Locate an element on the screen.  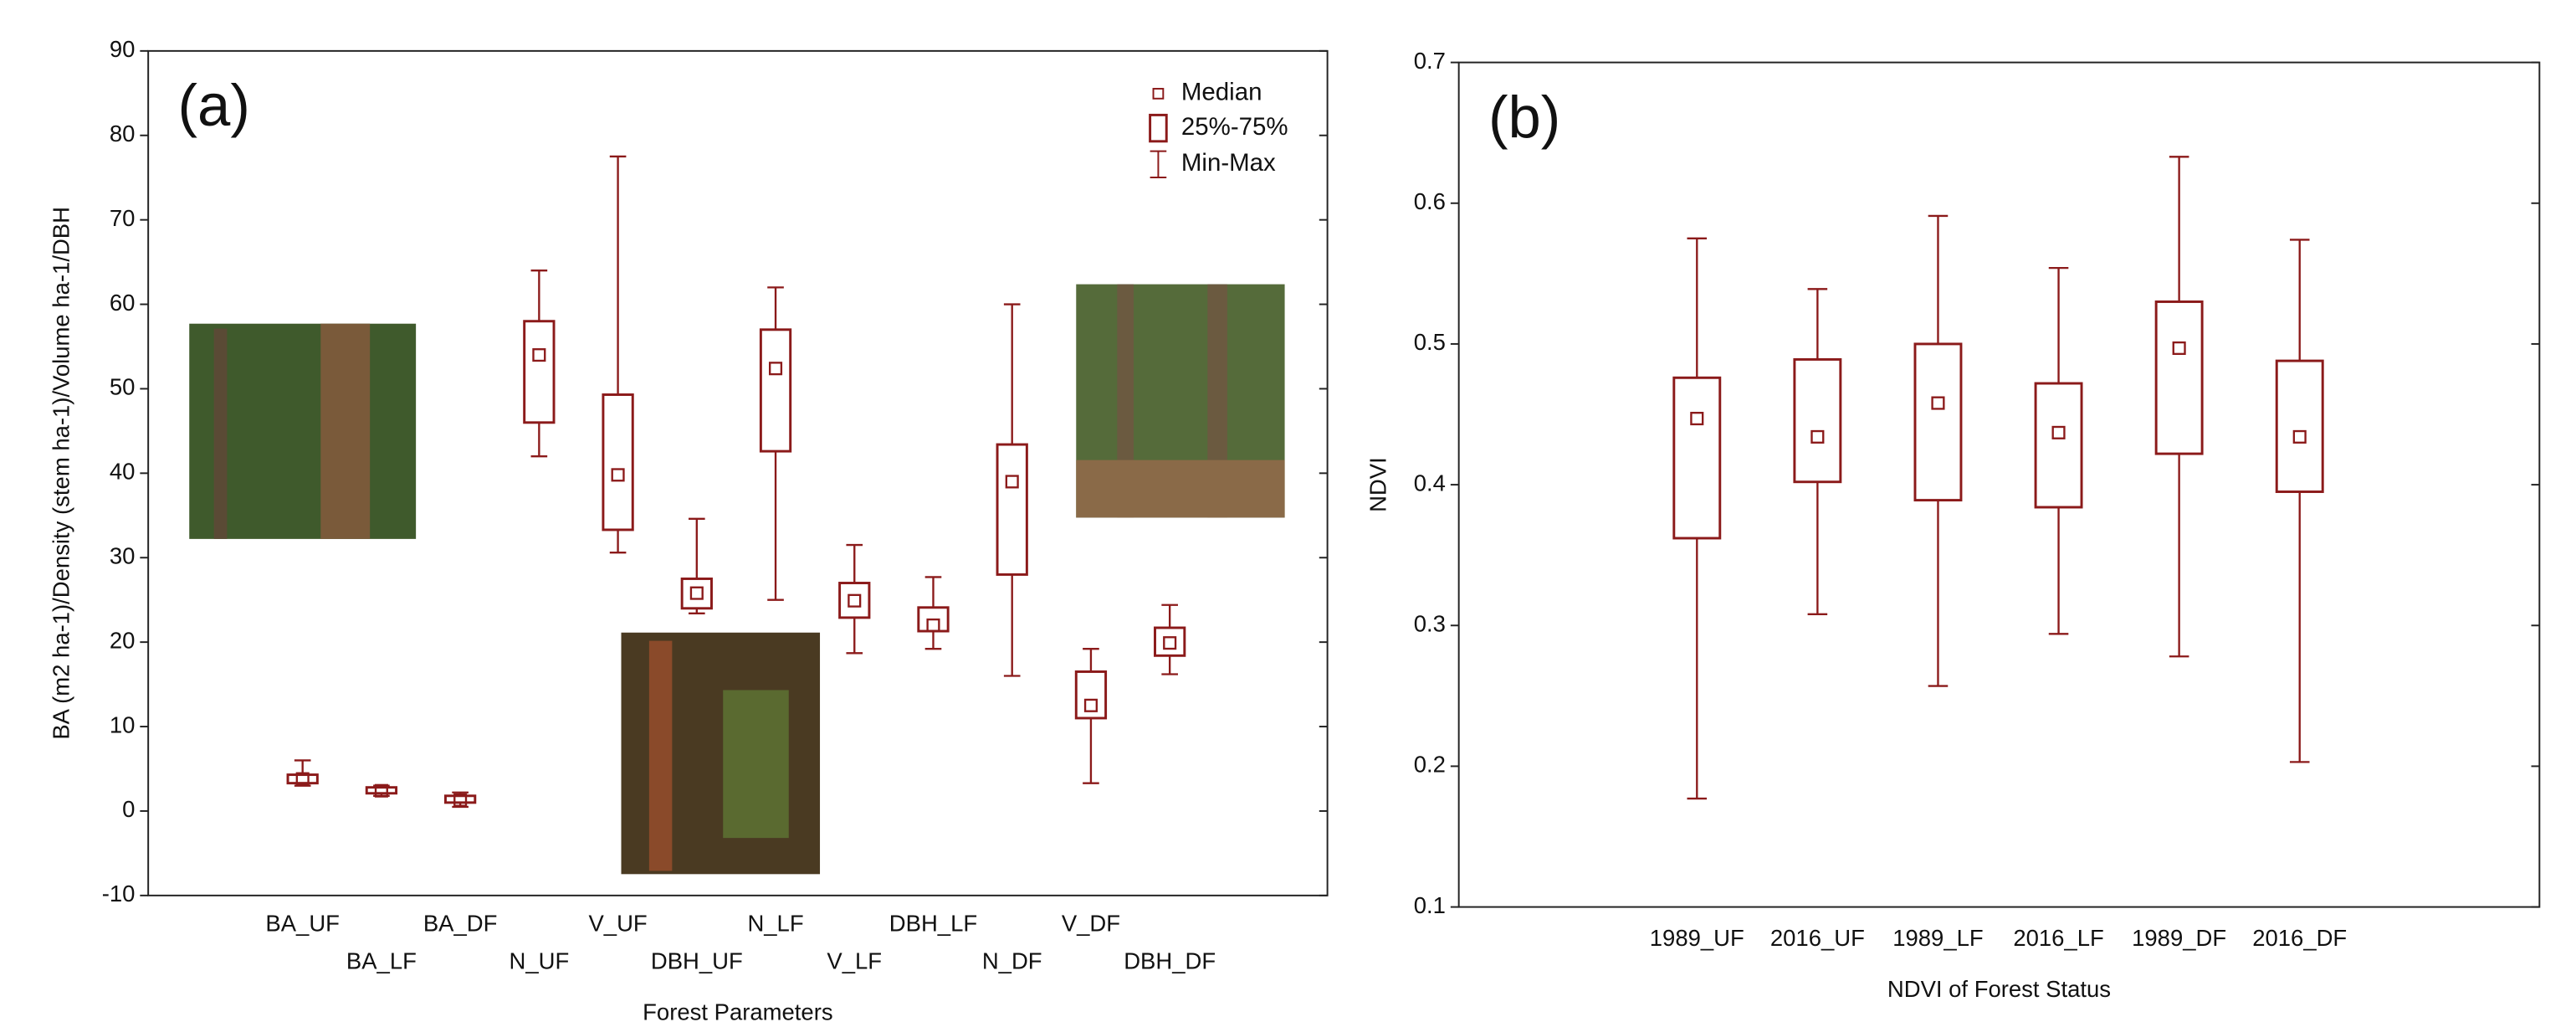
x-axis-label: NDVI of Forest Status is located at coordinates (1999, 989).